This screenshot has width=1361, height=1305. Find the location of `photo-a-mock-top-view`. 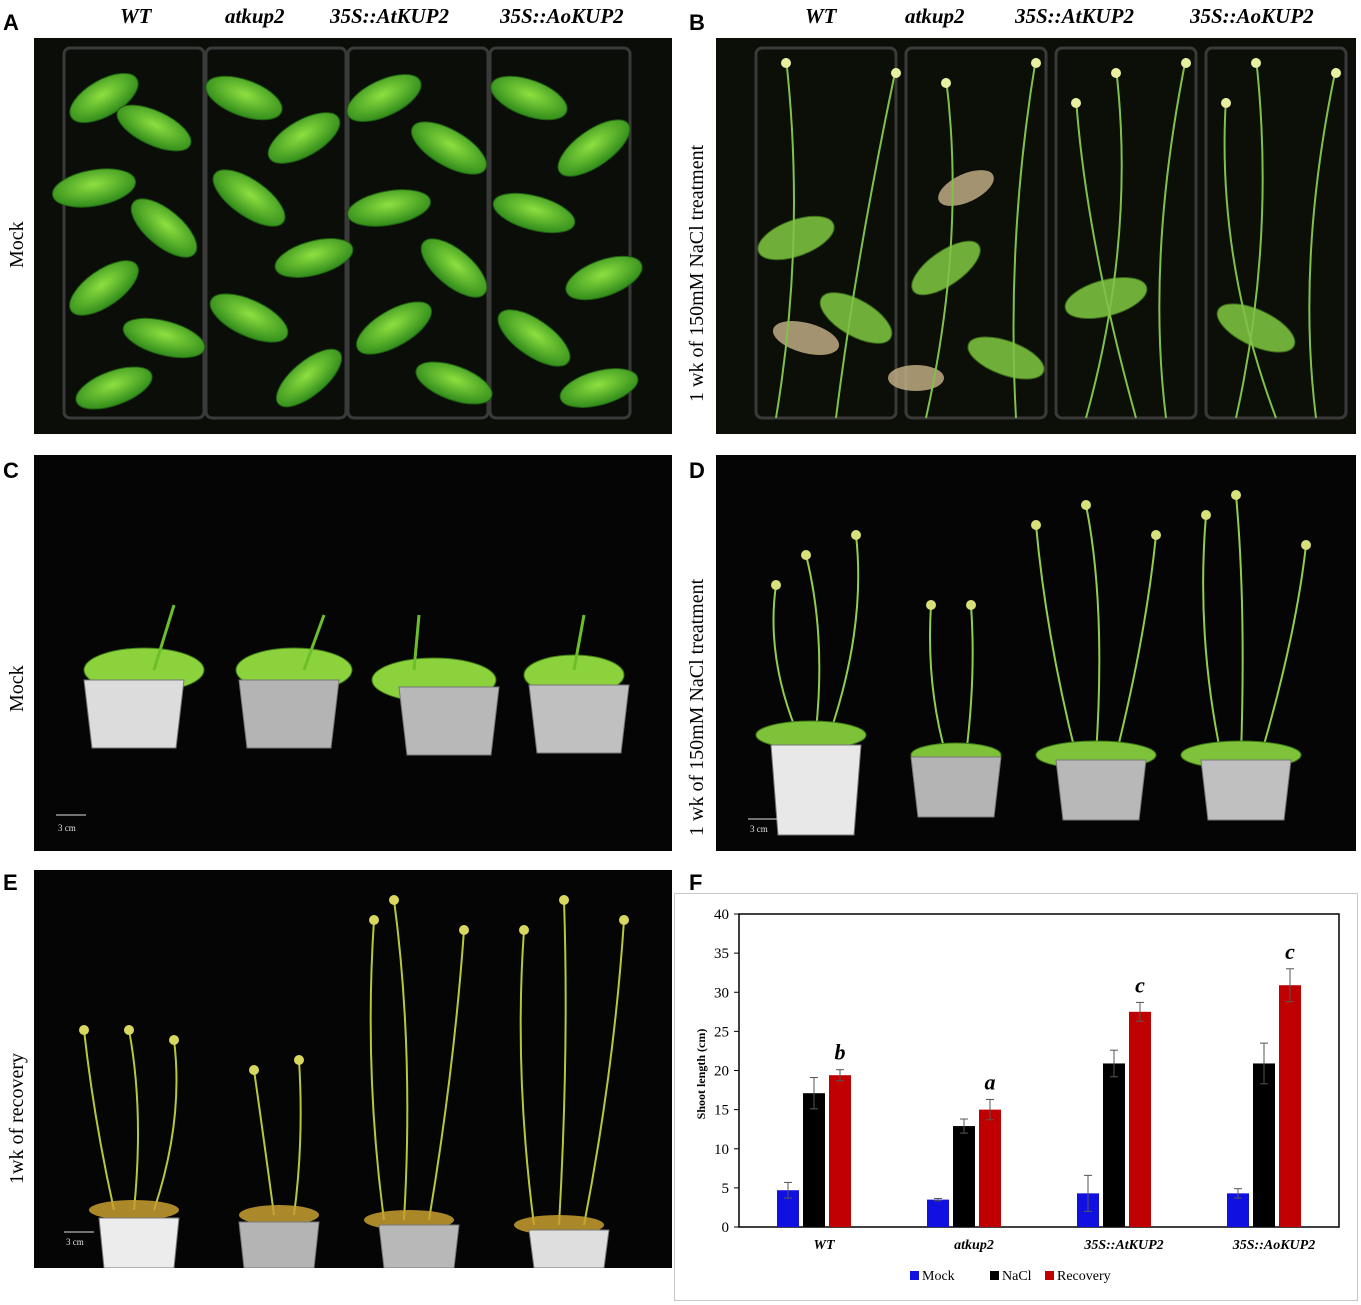

photo-a-mock-top-view is located at coordinates (353, 236).